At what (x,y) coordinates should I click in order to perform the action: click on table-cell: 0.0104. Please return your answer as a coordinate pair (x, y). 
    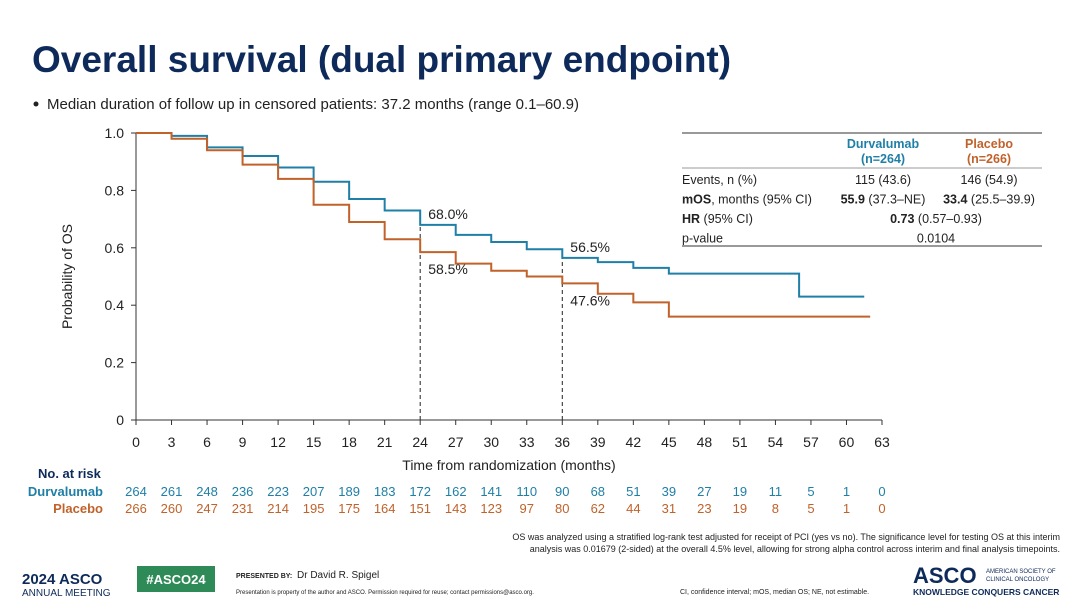
    Looking at the image, I should click on (936, 239).